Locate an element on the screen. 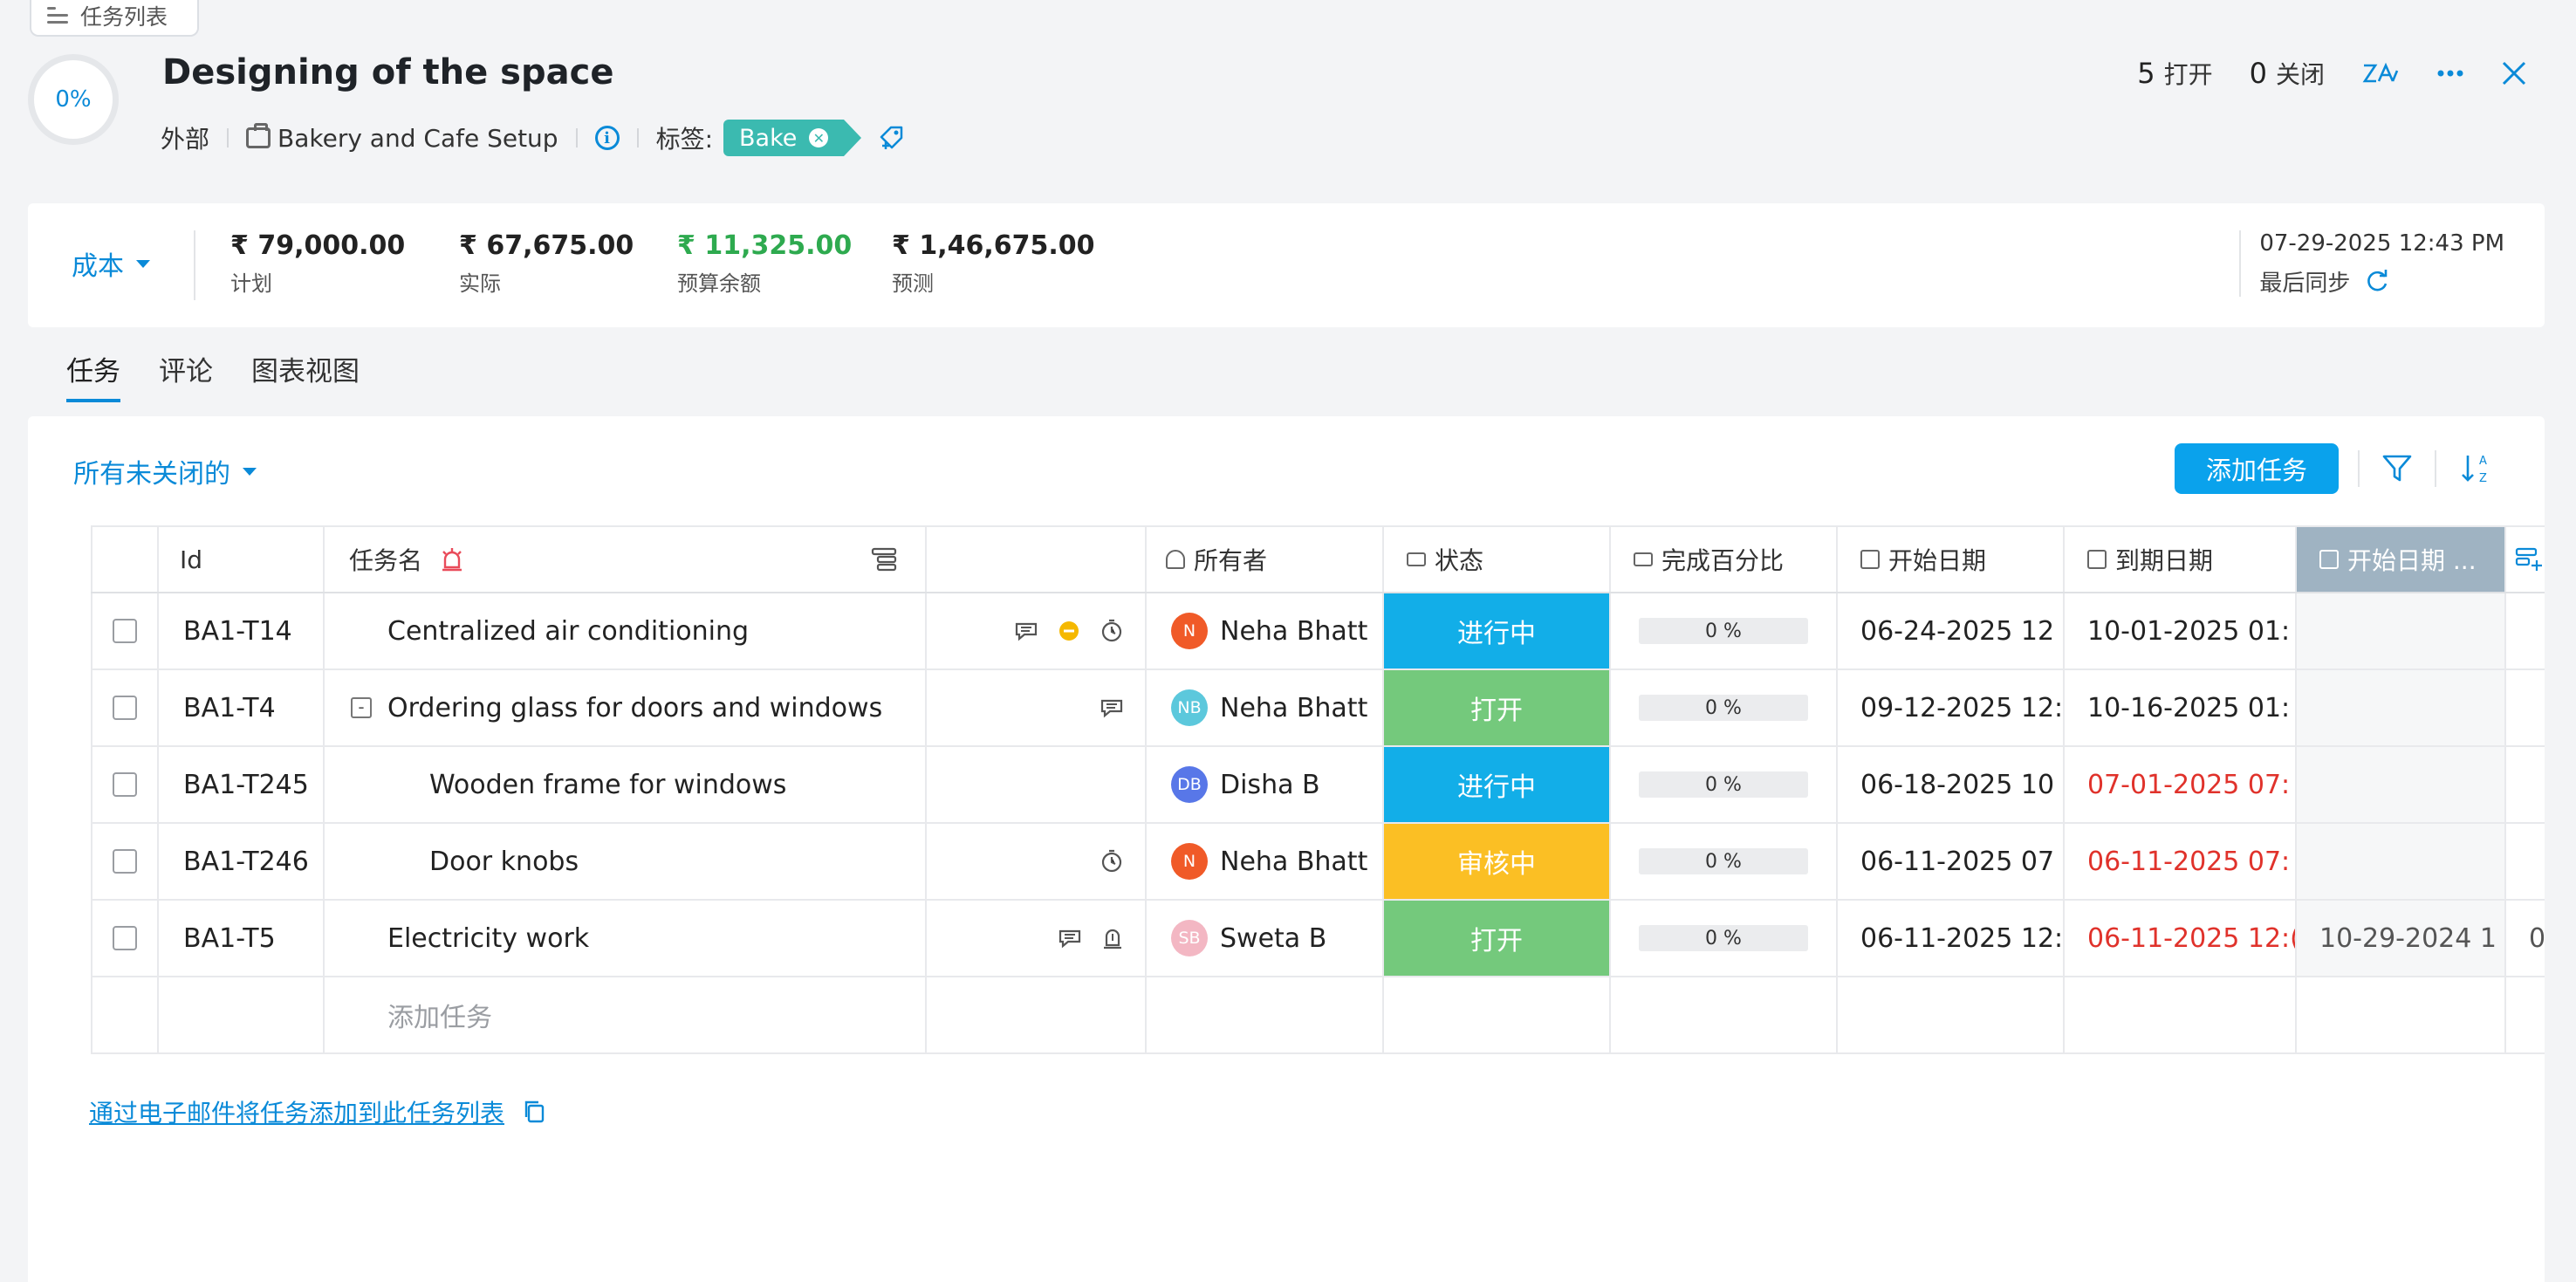 The width and height of the screenshot is (2576, 1282). start-date: 09-12-2025 12: is located at coordinates (1951, 708).